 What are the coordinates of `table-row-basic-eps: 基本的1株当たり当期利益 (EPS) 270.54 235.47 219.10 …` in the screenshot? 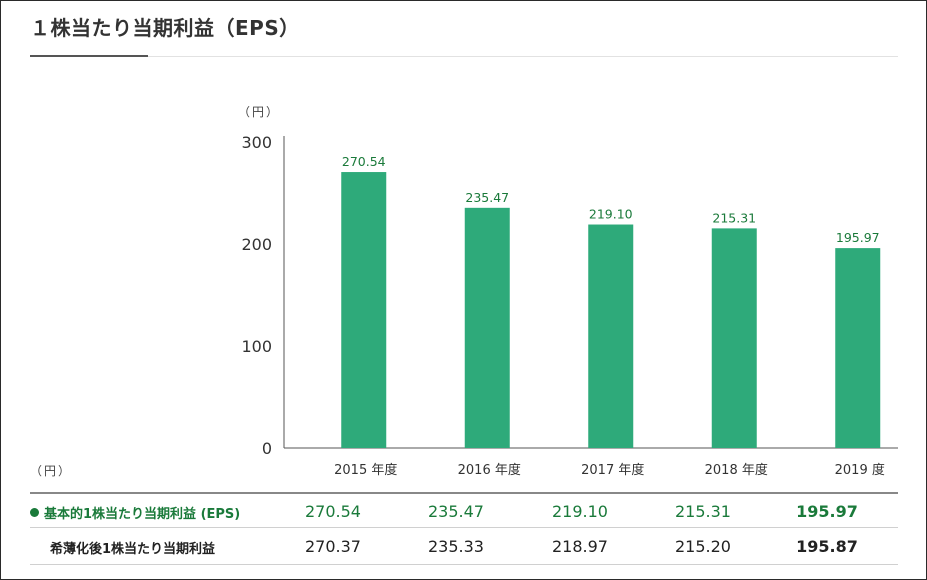 It's located at (464, 510).